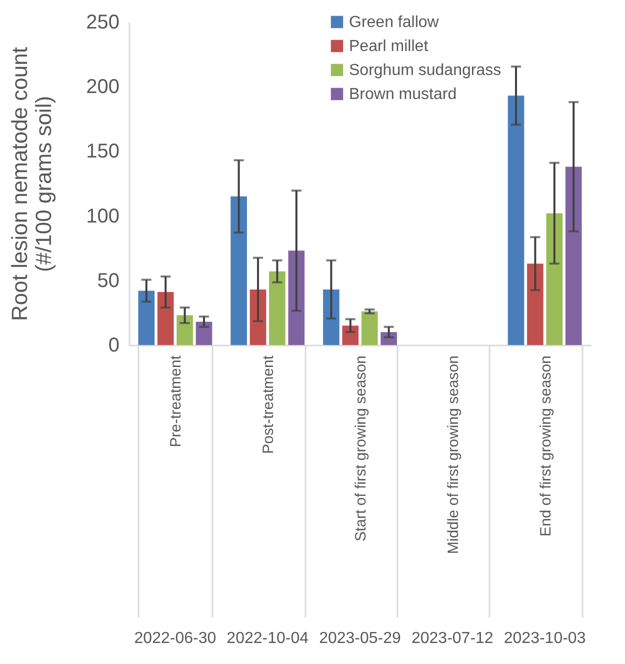  Describe the element at coordinates (267, 638) in the screenshot. I see `text: 2022-10-04` at that location.